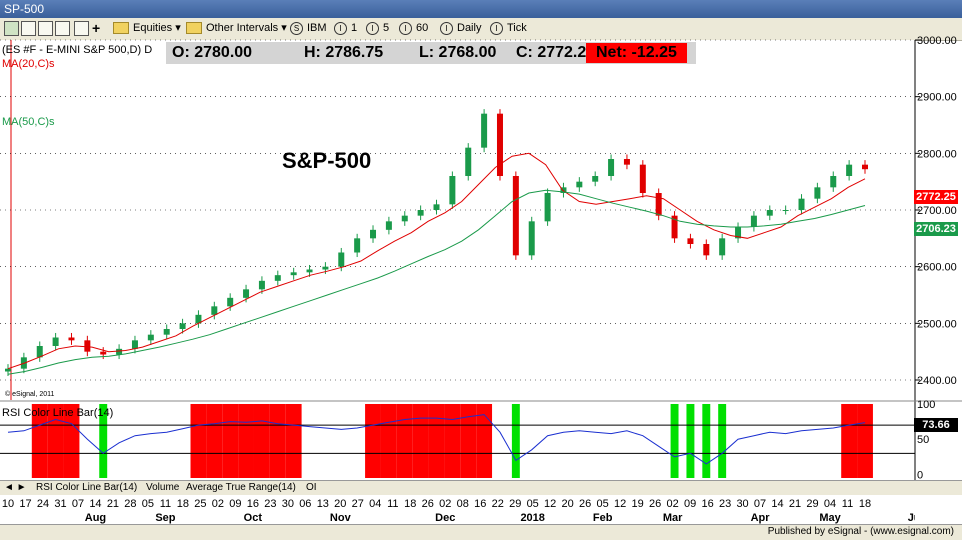  Describe the element at coordinates (305, 504) in the screenshot. I see `x-day-label: 06` at that location.